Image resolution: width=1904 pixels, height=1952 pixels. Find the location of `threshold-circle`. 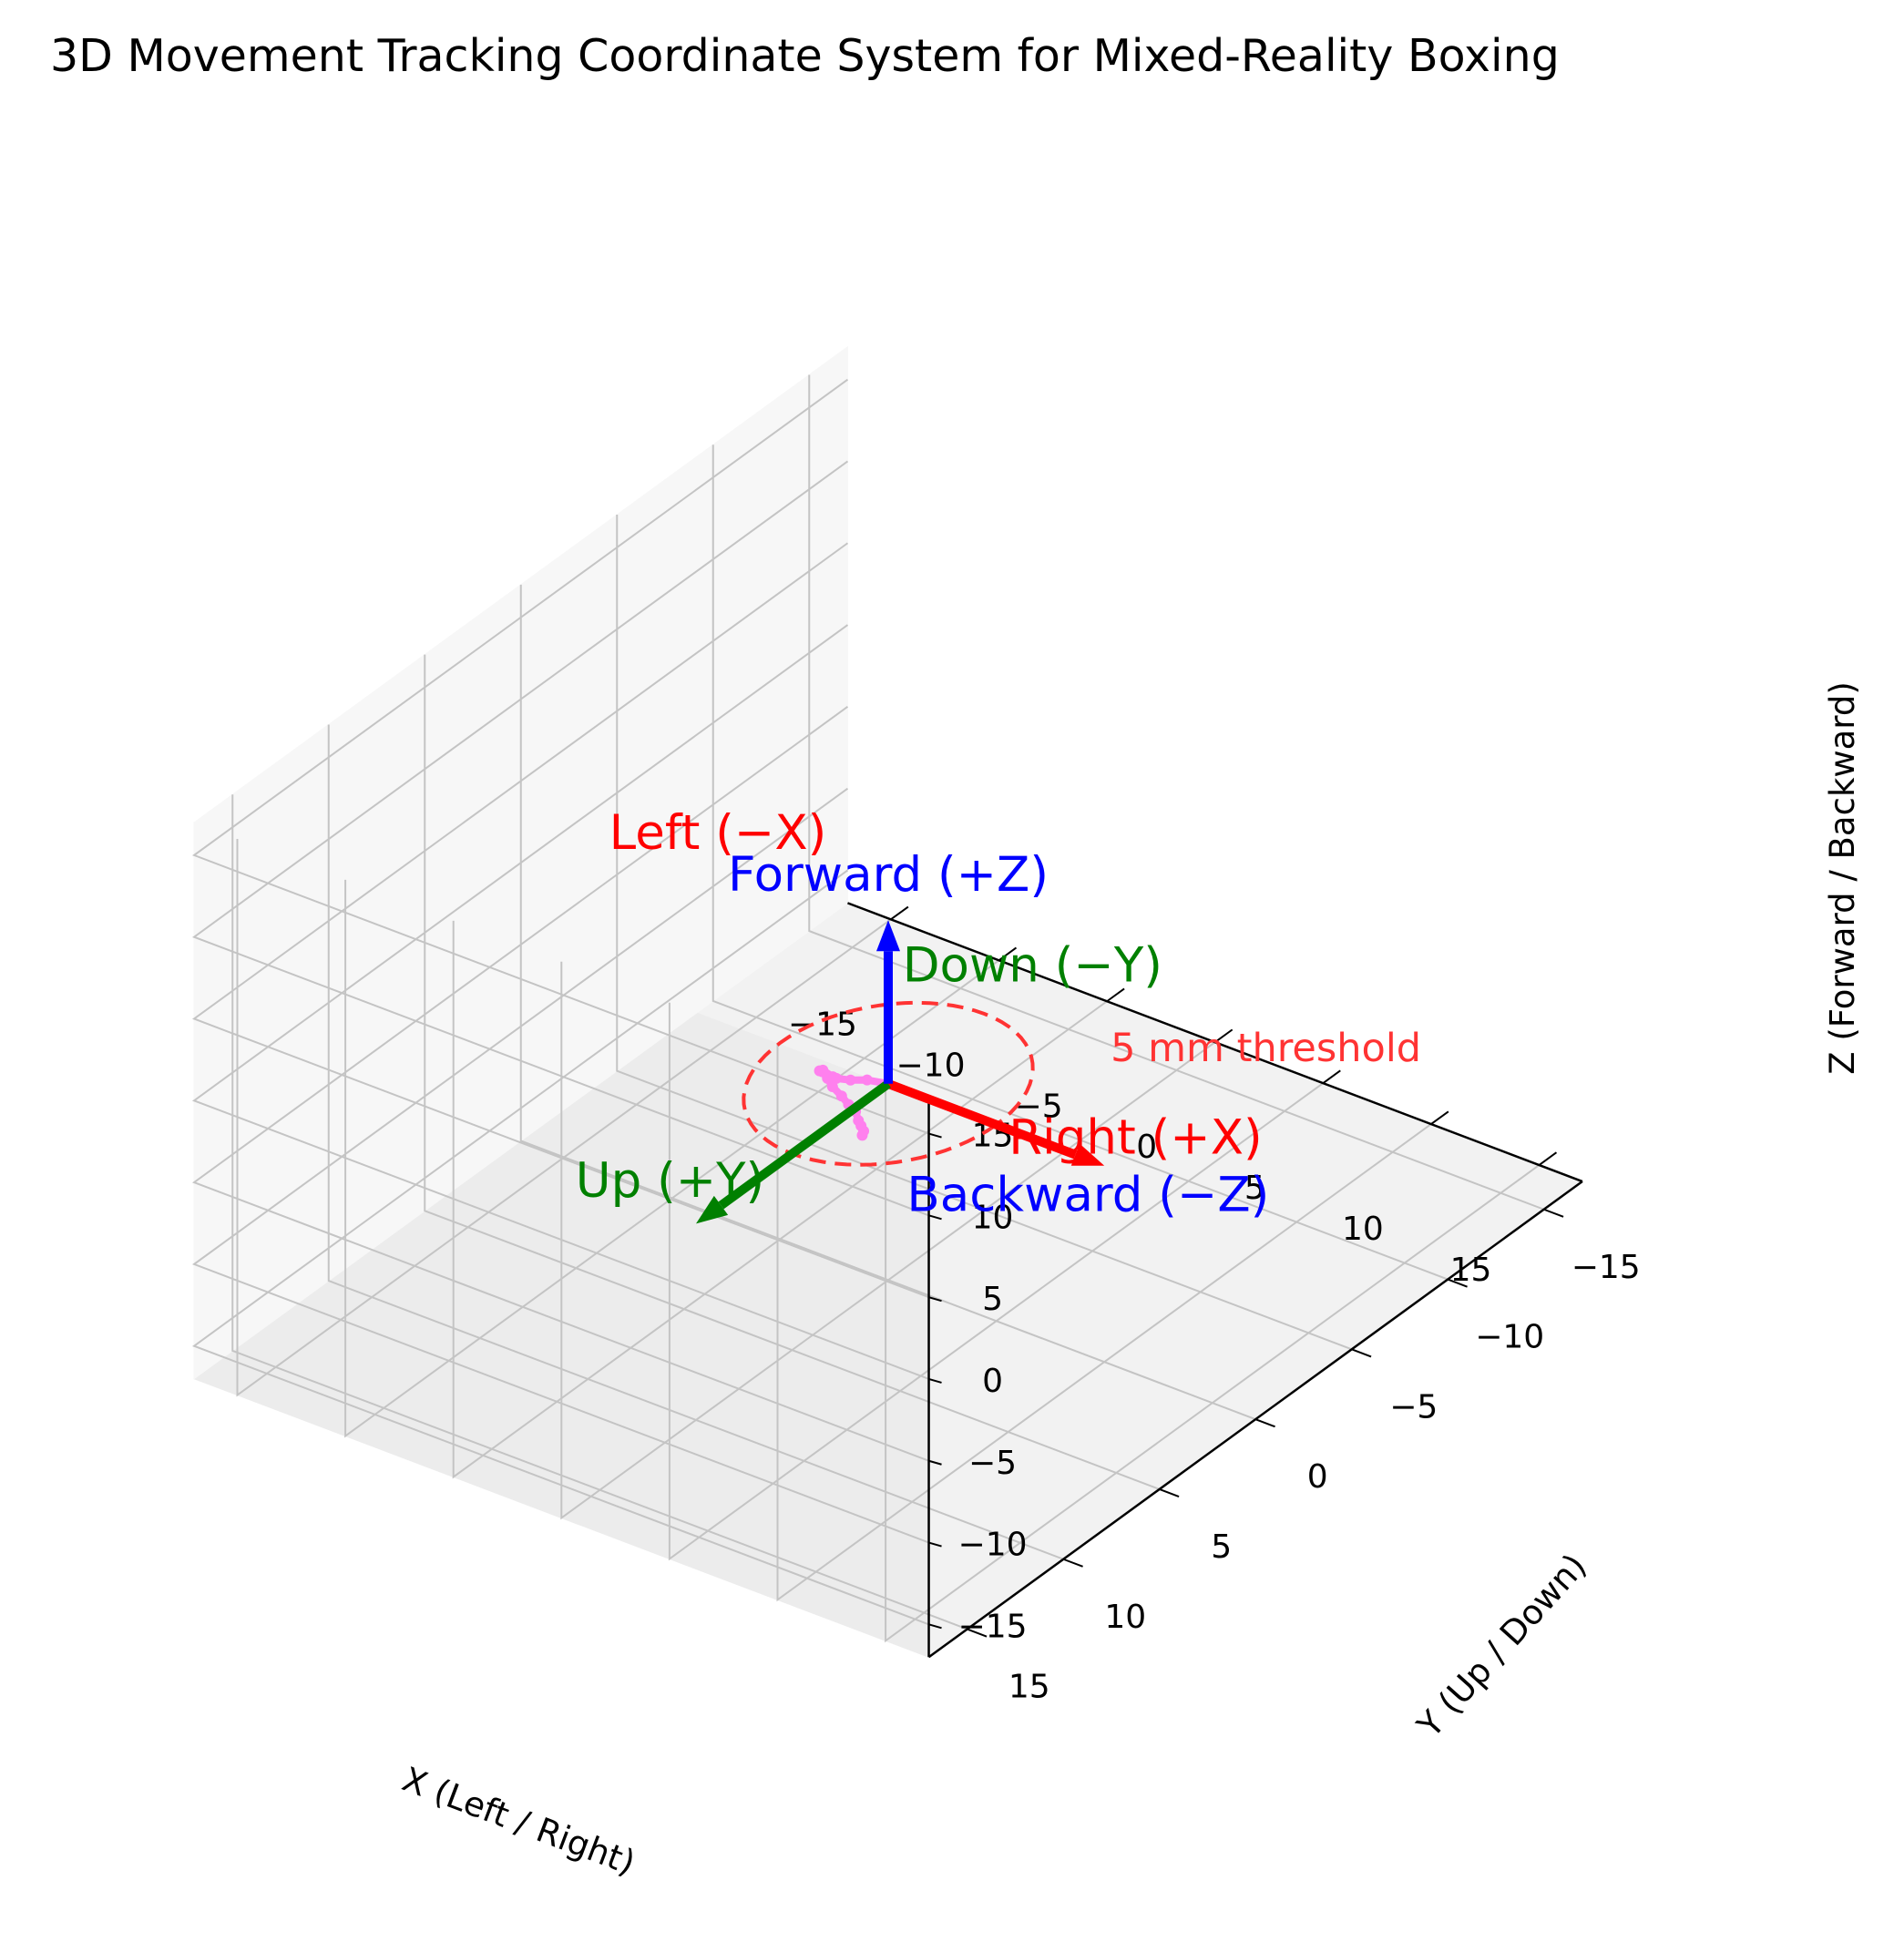

threshold-circle is located at coordinates (889, 1083).